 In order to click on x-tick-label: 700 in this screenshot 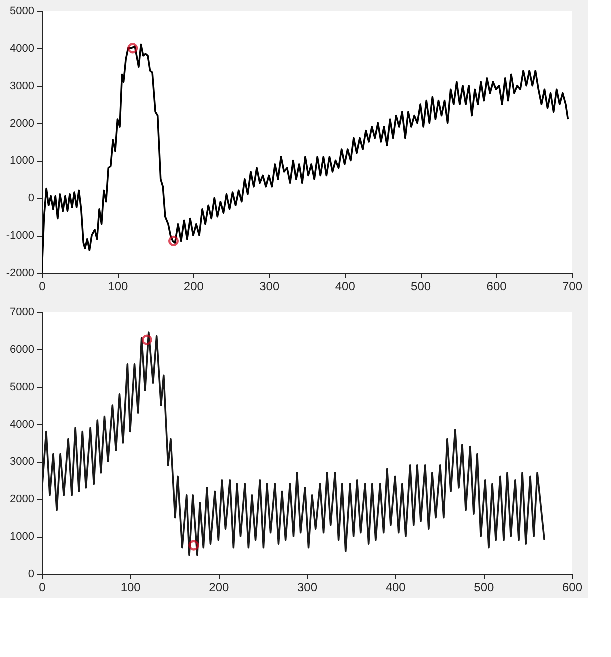, I will do `click(572, 287)`.